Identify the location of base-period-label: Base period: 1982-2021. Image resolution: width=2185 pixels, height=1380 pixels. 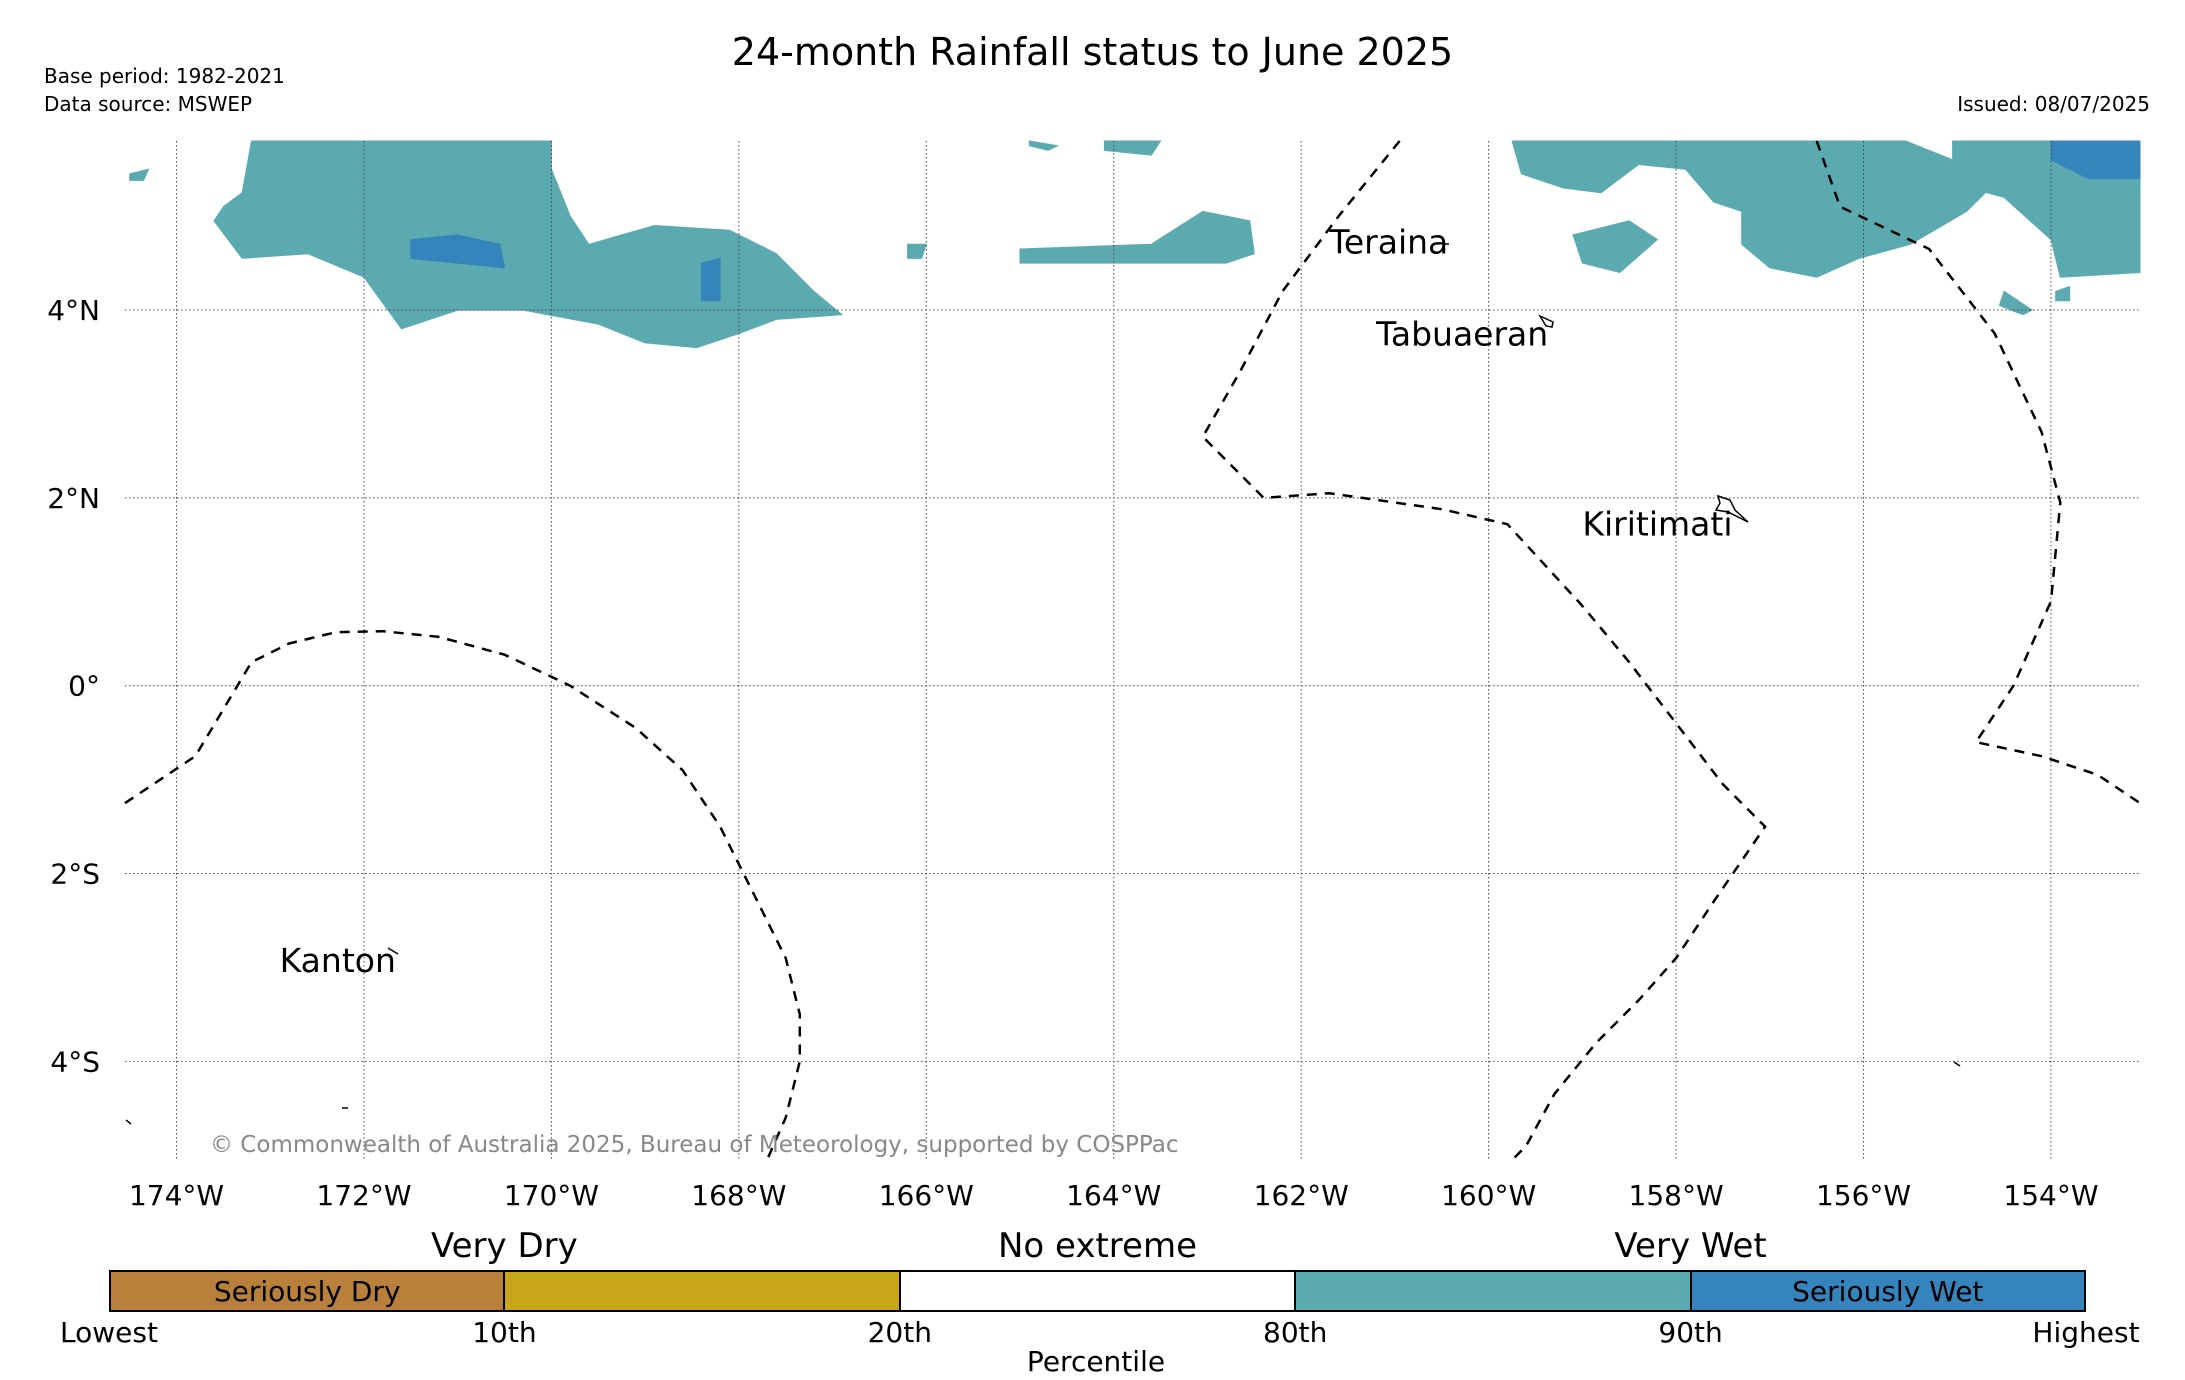
(164, 76).